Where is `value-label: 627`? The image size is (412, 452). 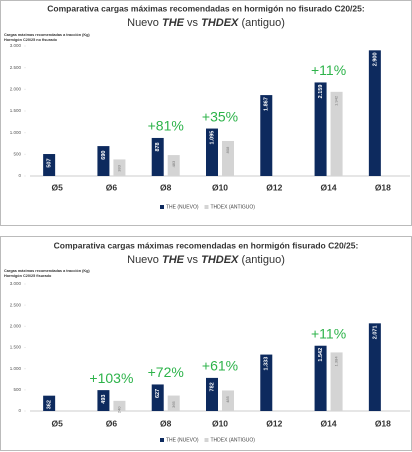
value-label: 627 is located at coordinates (158, 393).